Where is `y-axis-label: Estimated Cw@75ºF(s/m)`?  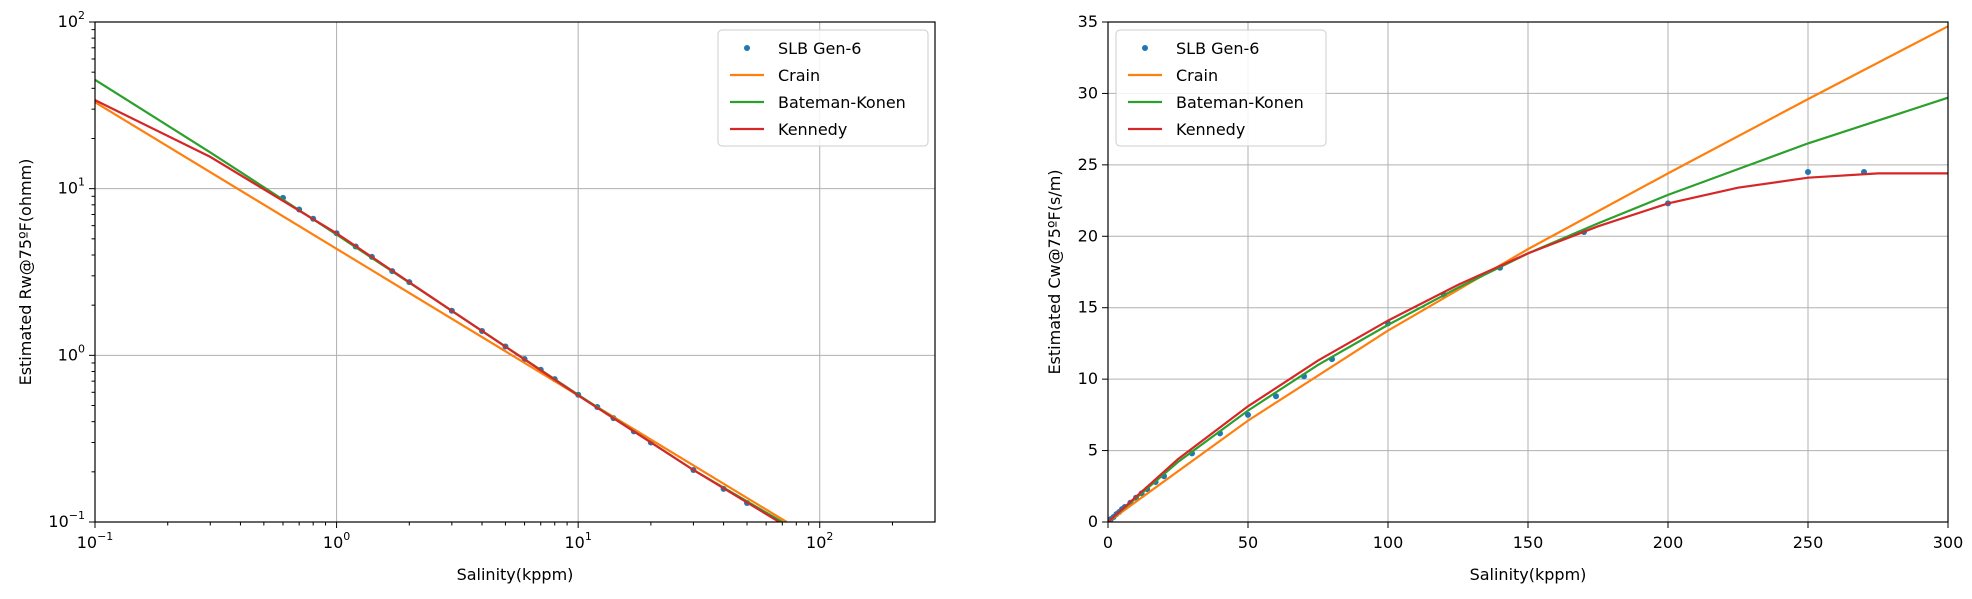 y-axis-label: Estimated Cw@75ºF(s/m) is located at coordinates (1054, 271).